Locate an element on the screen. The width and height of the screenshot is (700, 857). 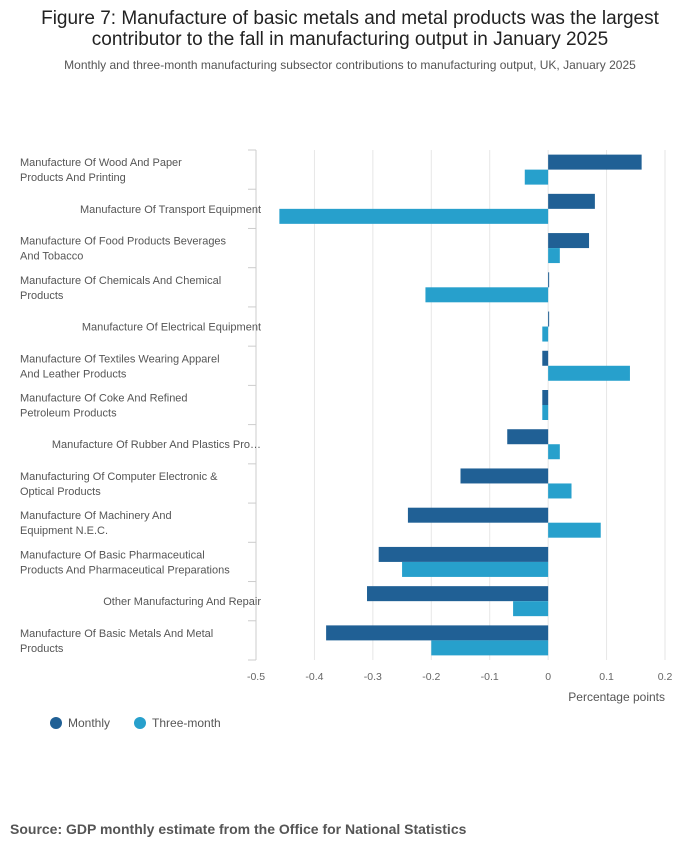
category-label-line: Manufacture Of Transport Equipment is located at coordinates (170, 210).